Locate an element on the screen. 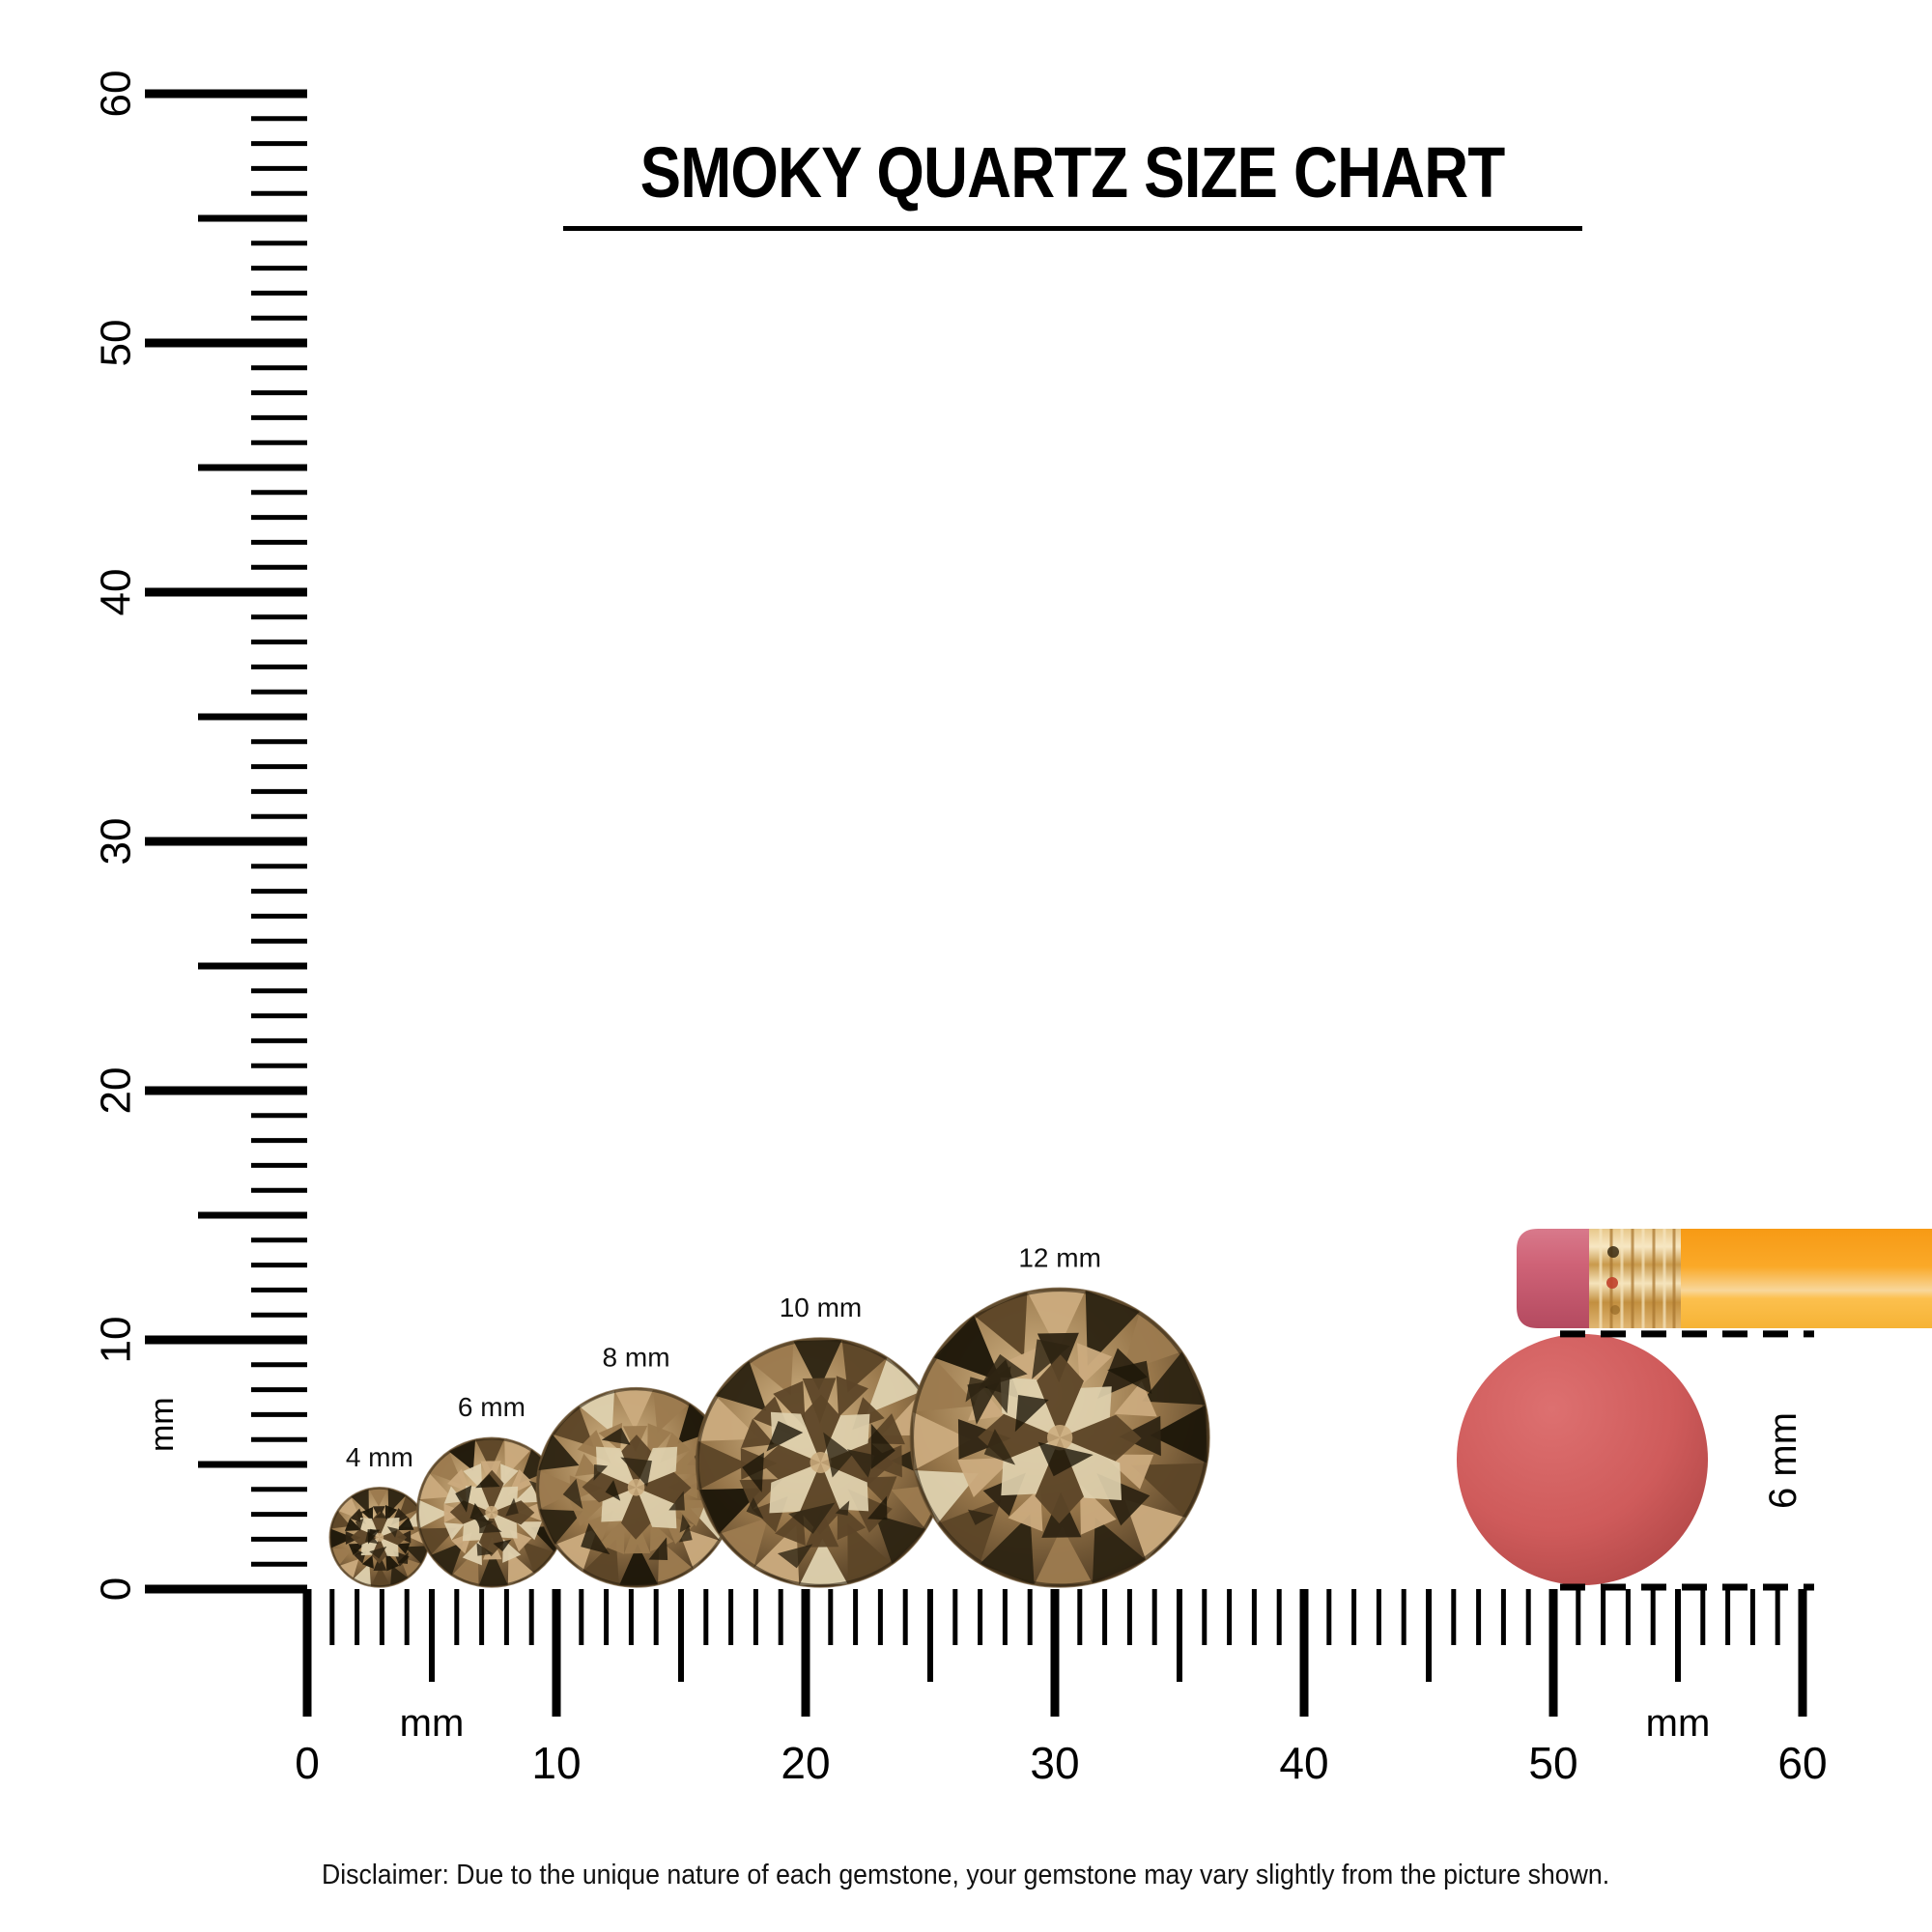  horizontal-ruler-ticks is located at coordinates (1054, 1653).